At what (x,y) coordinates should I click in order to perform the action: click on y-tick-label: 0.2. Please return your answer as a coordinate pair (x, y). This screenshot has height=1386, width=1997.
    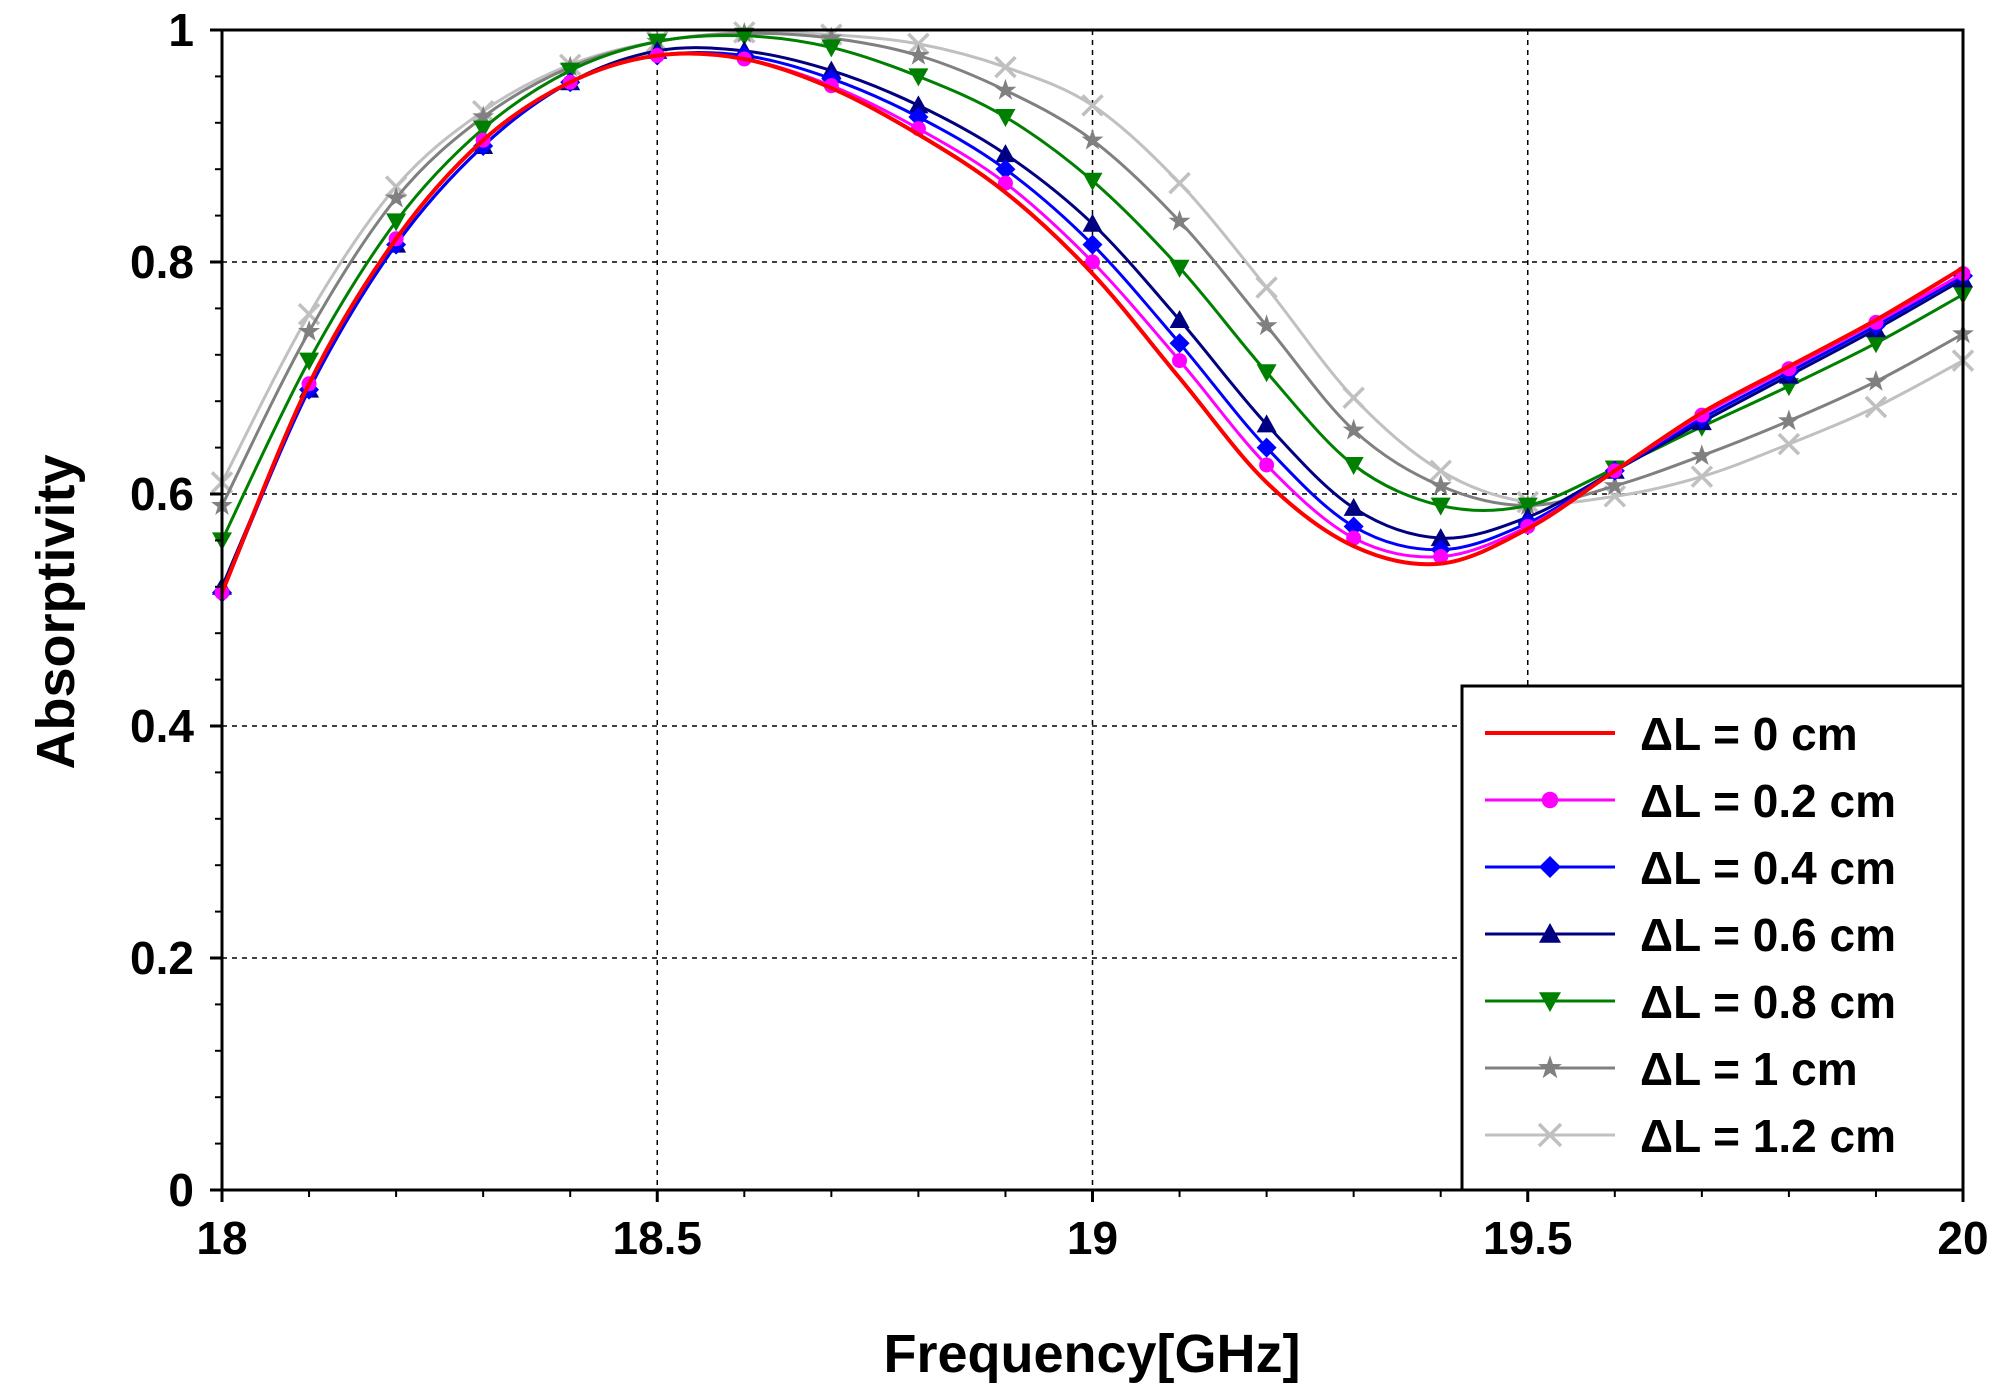
    Looking at the image, I should click on (162, 958).